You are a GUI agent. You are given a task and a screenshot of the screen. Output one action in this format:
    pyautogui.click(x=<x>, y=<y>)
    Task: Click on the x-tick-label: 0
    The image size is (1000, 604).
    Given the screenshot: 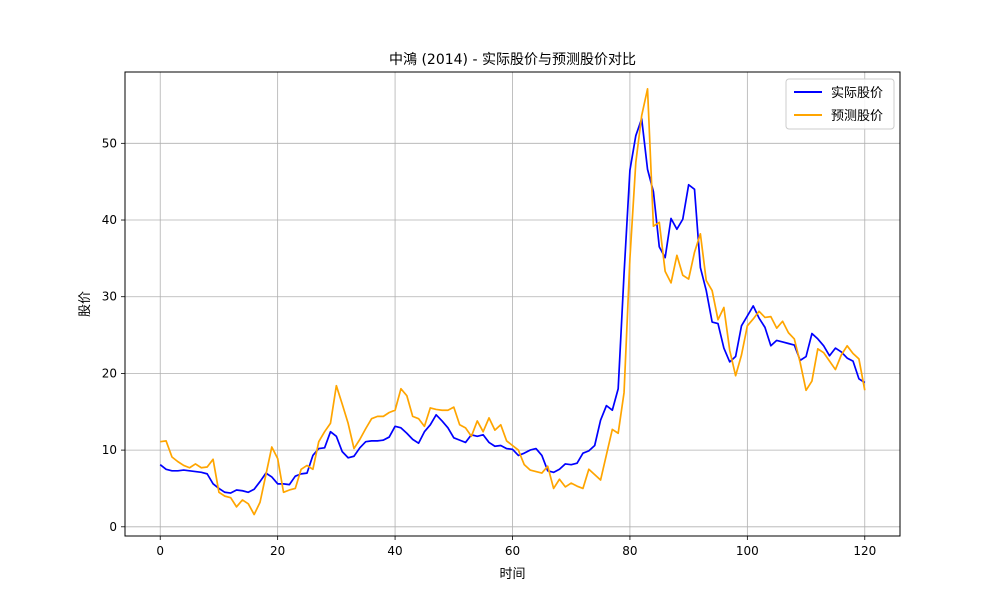 What is the action you would take?
    pyautogui.click(x=160, y=551)
    